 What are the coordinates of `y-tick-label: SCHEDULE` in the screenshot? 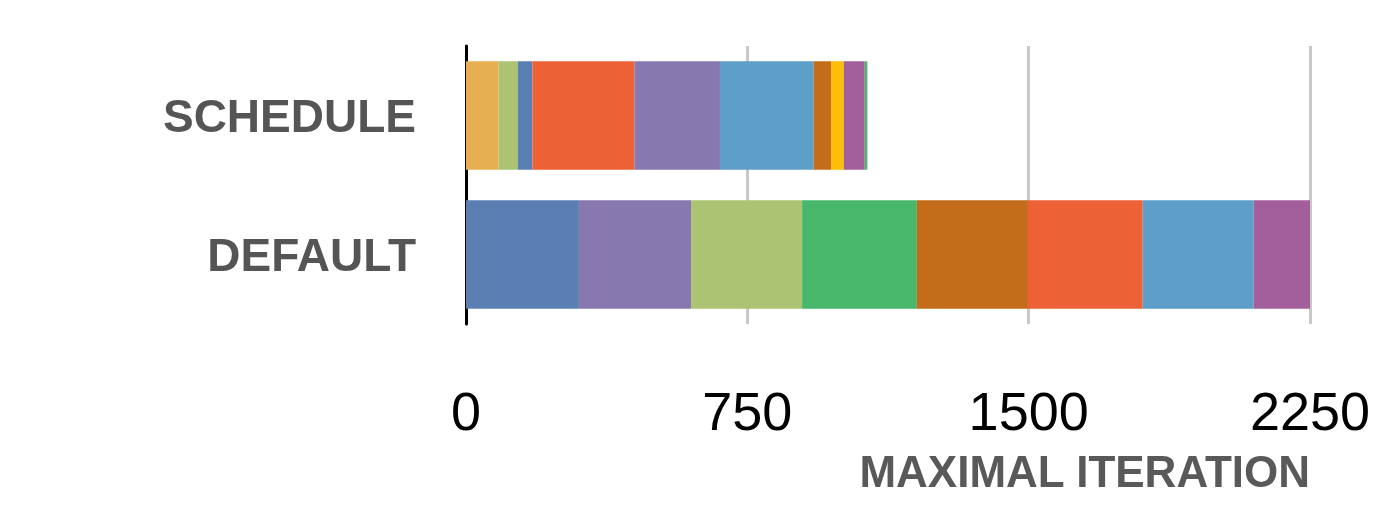 It's located at (289, 115).